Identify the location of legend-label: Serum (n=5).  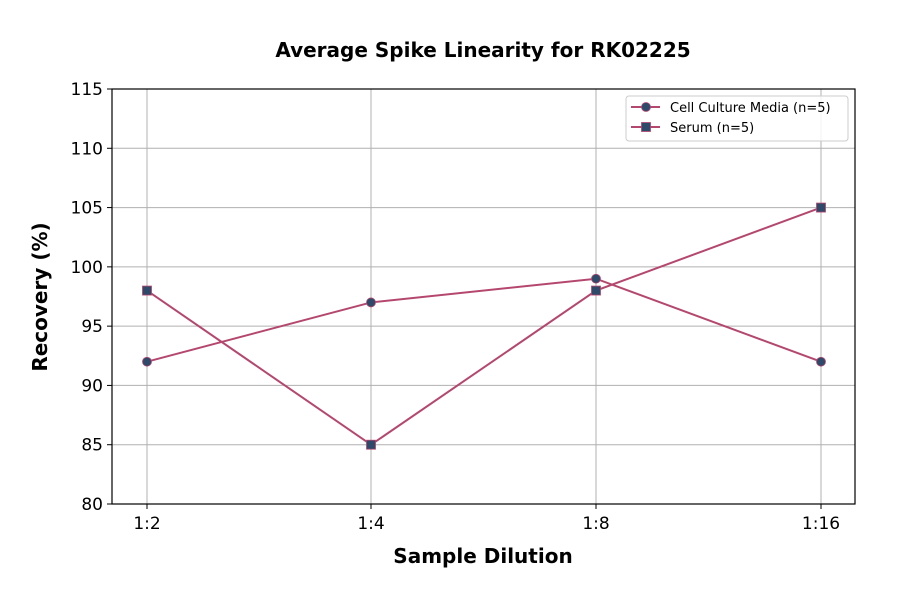
(712, 128).